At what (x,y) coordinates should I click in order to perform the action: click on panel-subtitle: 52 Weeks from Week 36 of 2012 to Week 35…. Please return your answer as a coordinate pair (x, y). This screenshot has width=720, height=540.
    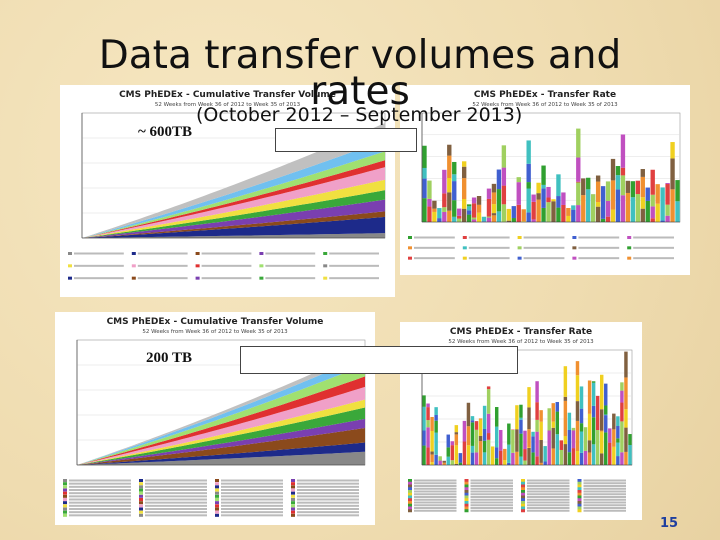
    Looking at the image, I should click on (521, 342).